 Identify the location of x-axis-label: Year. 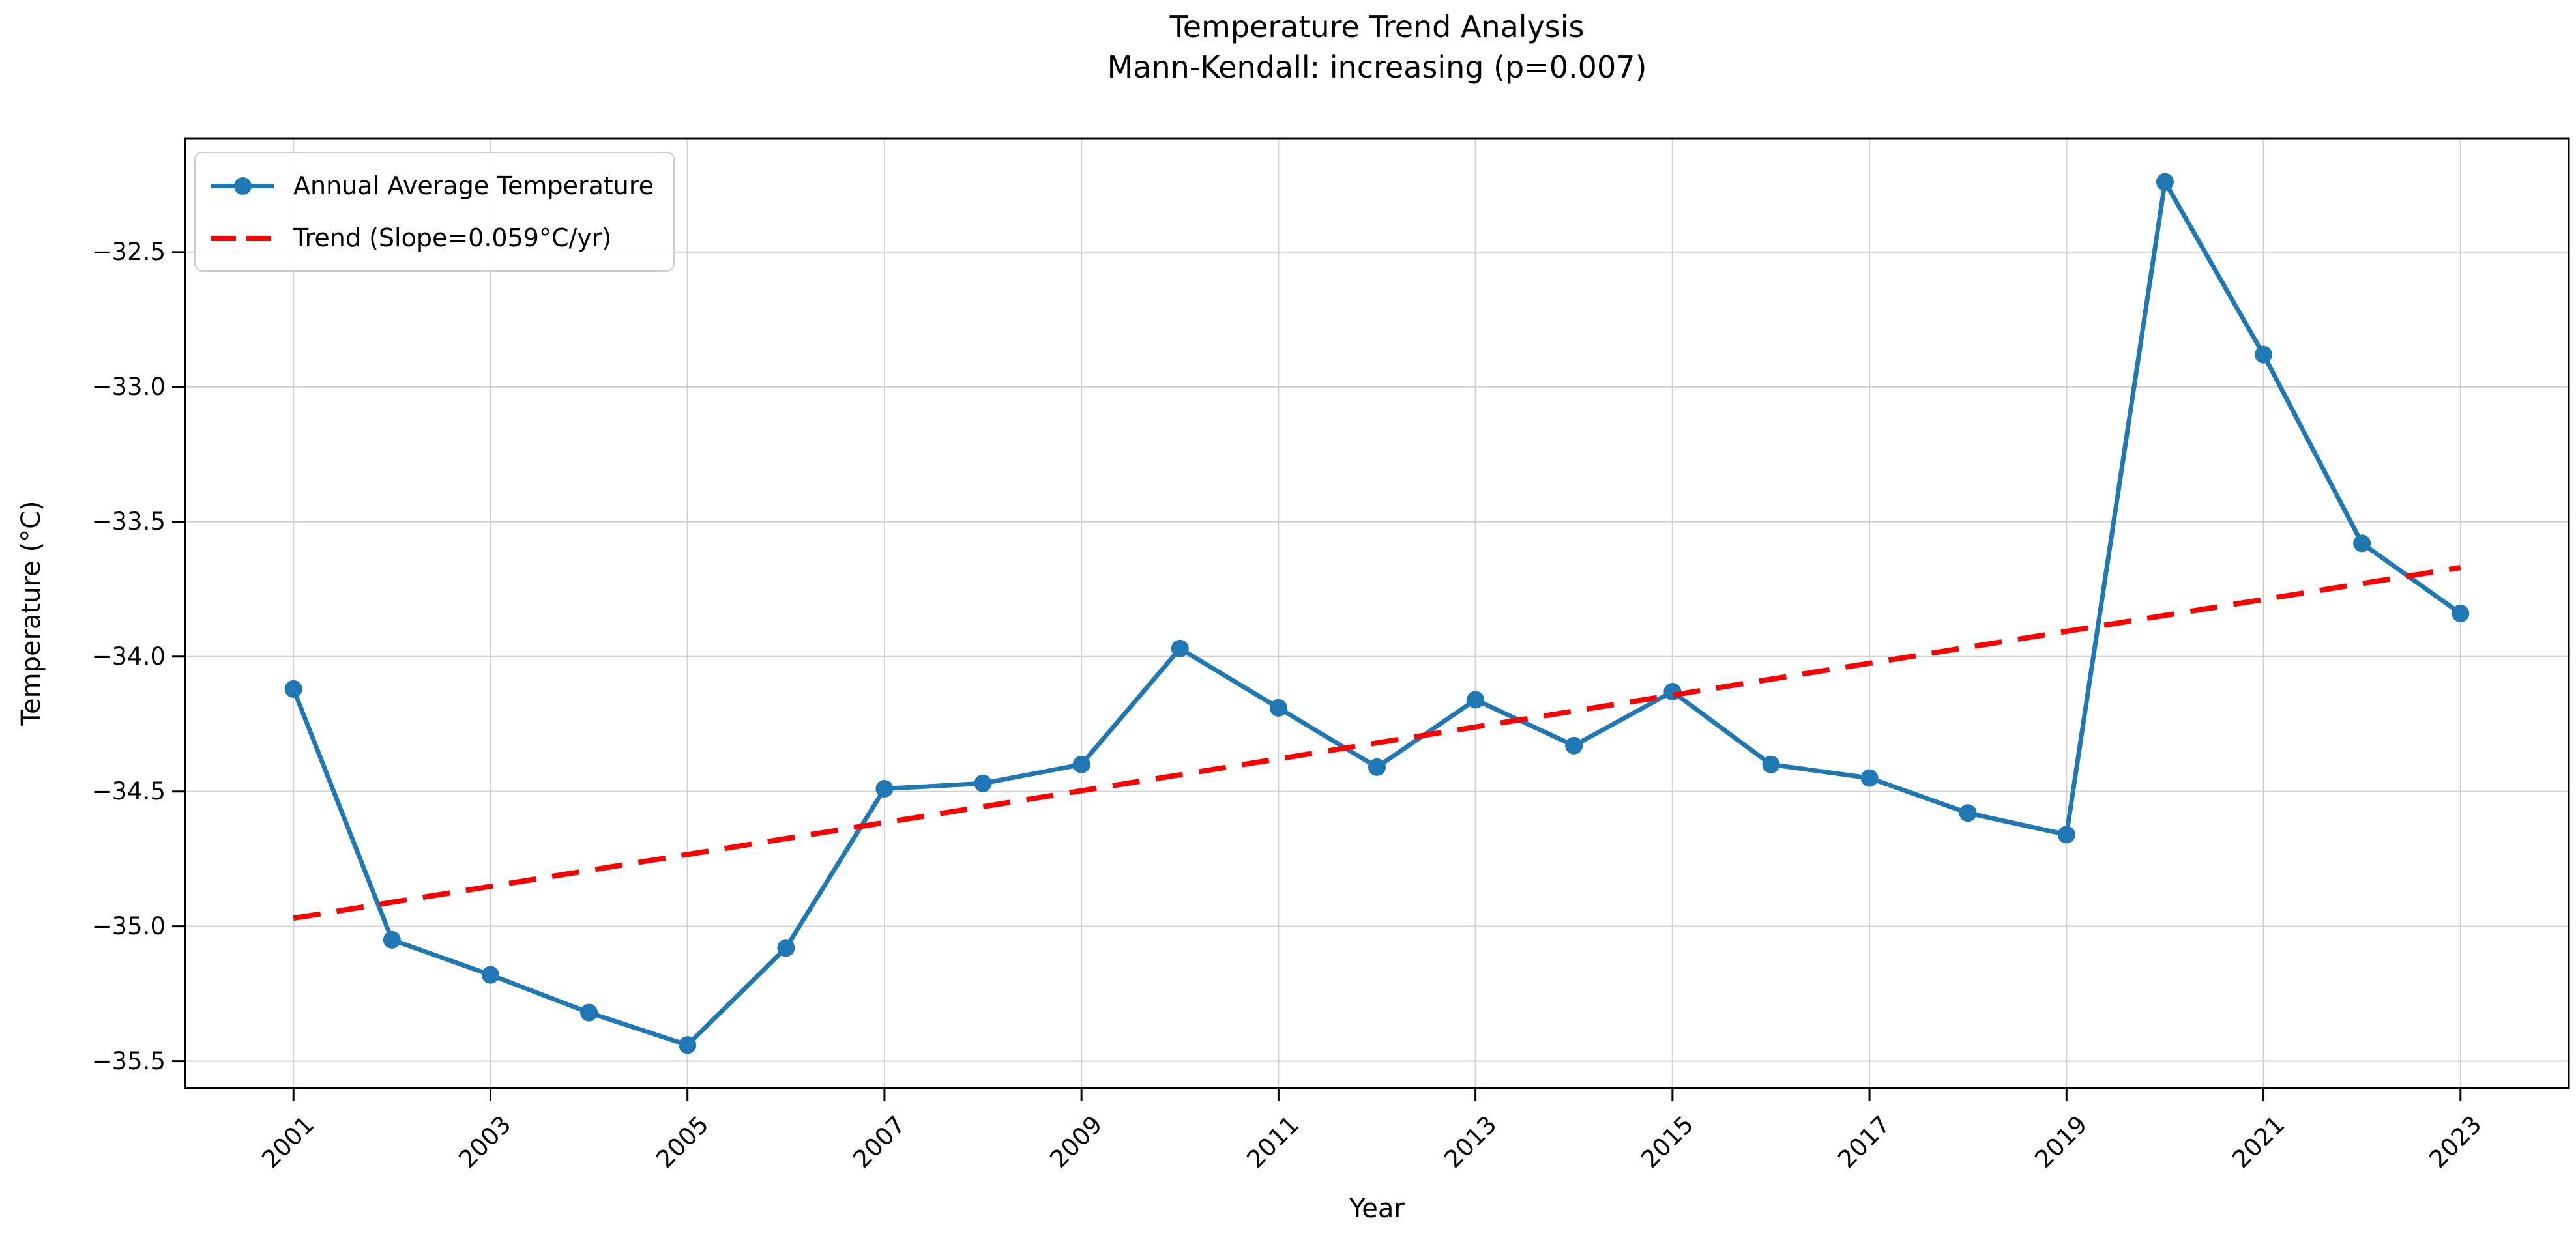
(1377, 1209).